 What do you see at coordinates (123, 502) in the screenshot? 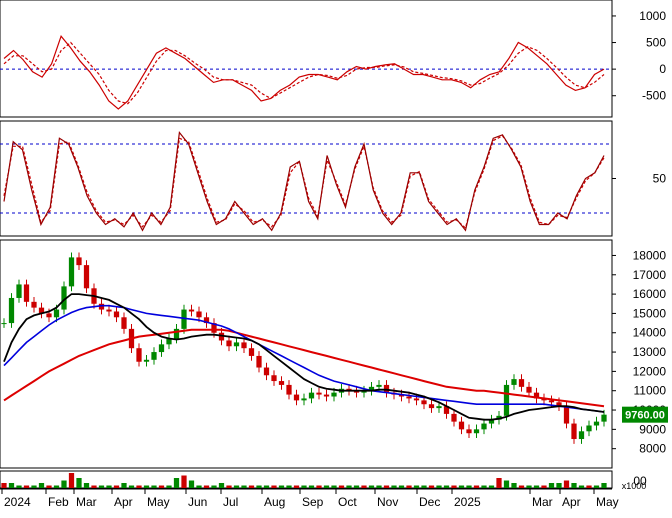
I see `x-tick-label: Apr` at bounding box center [123, 502].